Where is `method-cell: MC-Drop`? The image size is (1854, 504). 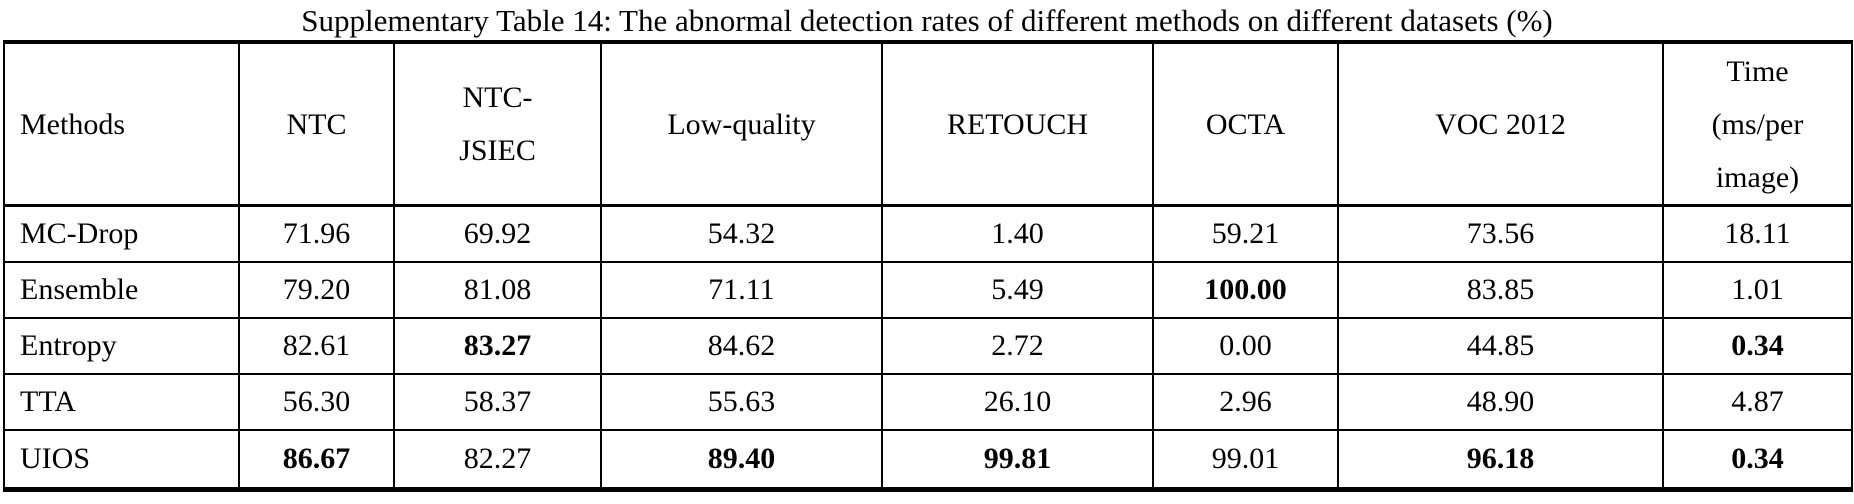
method-cell: MC-Drop is located at coordinates (121, 233).